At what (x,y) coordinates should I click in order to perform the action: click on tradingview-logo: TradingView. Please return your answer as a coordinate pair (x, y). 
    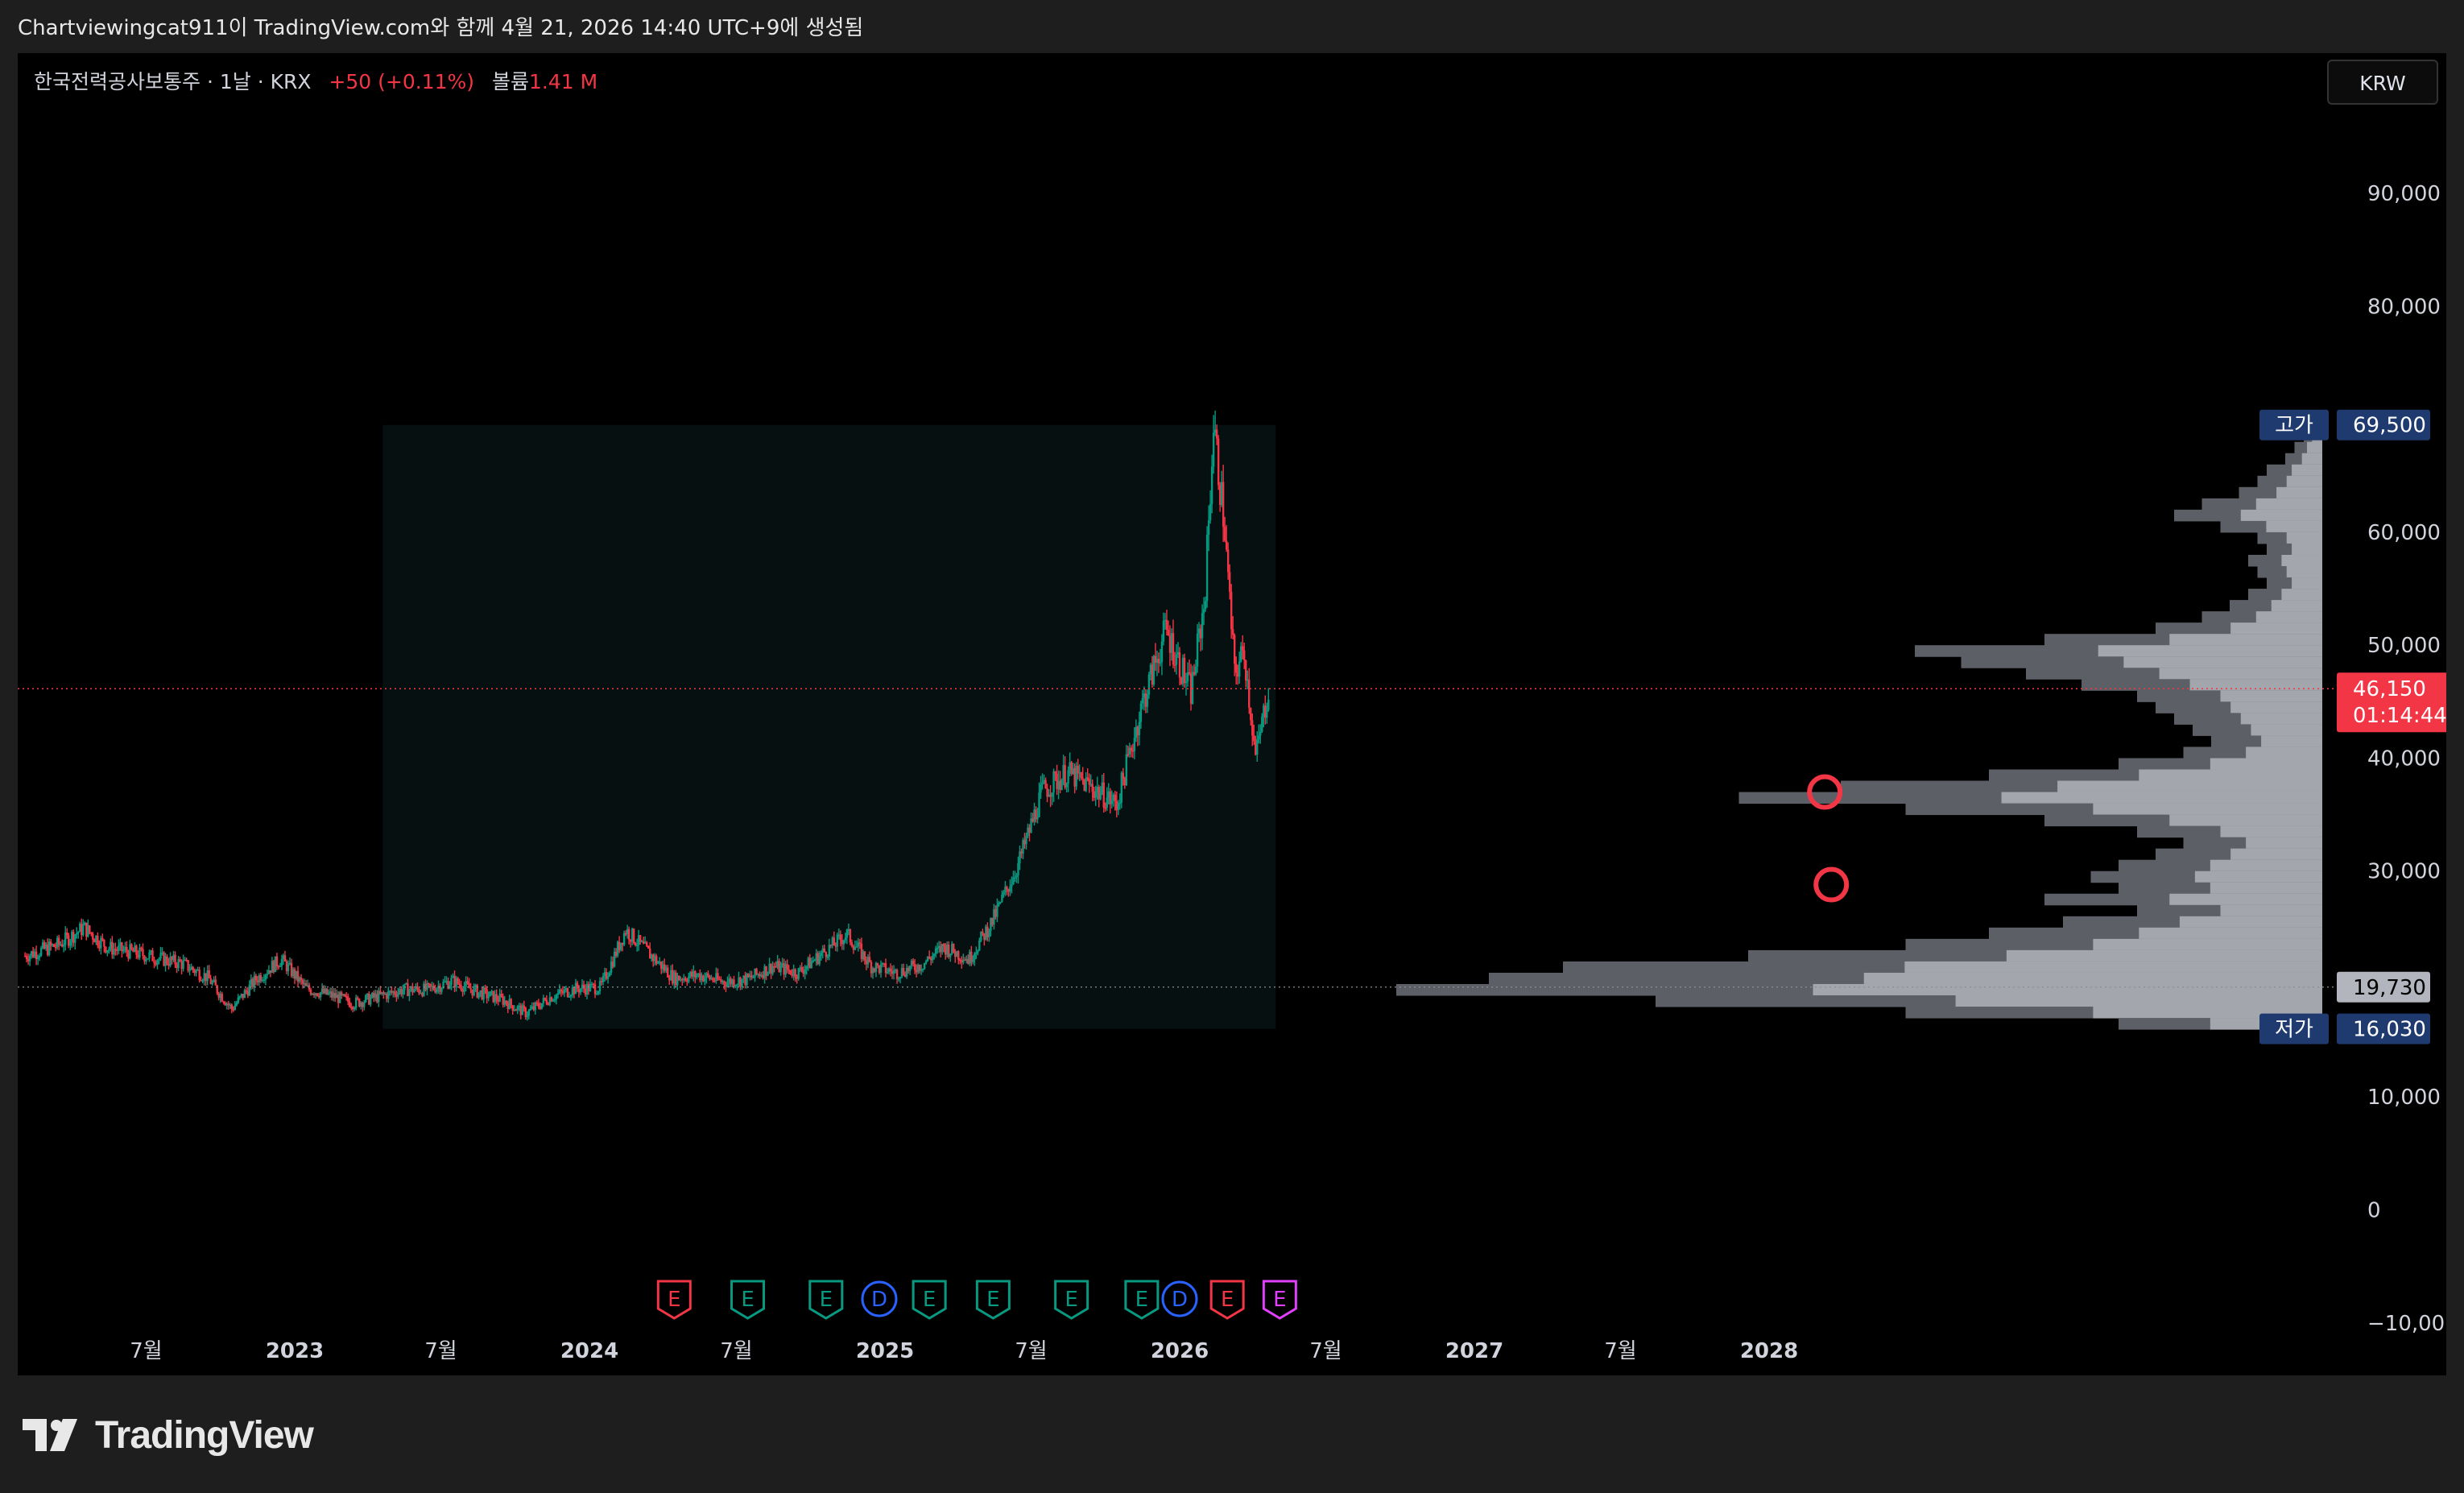
    Looking at the image, I should click on (168, 1435).